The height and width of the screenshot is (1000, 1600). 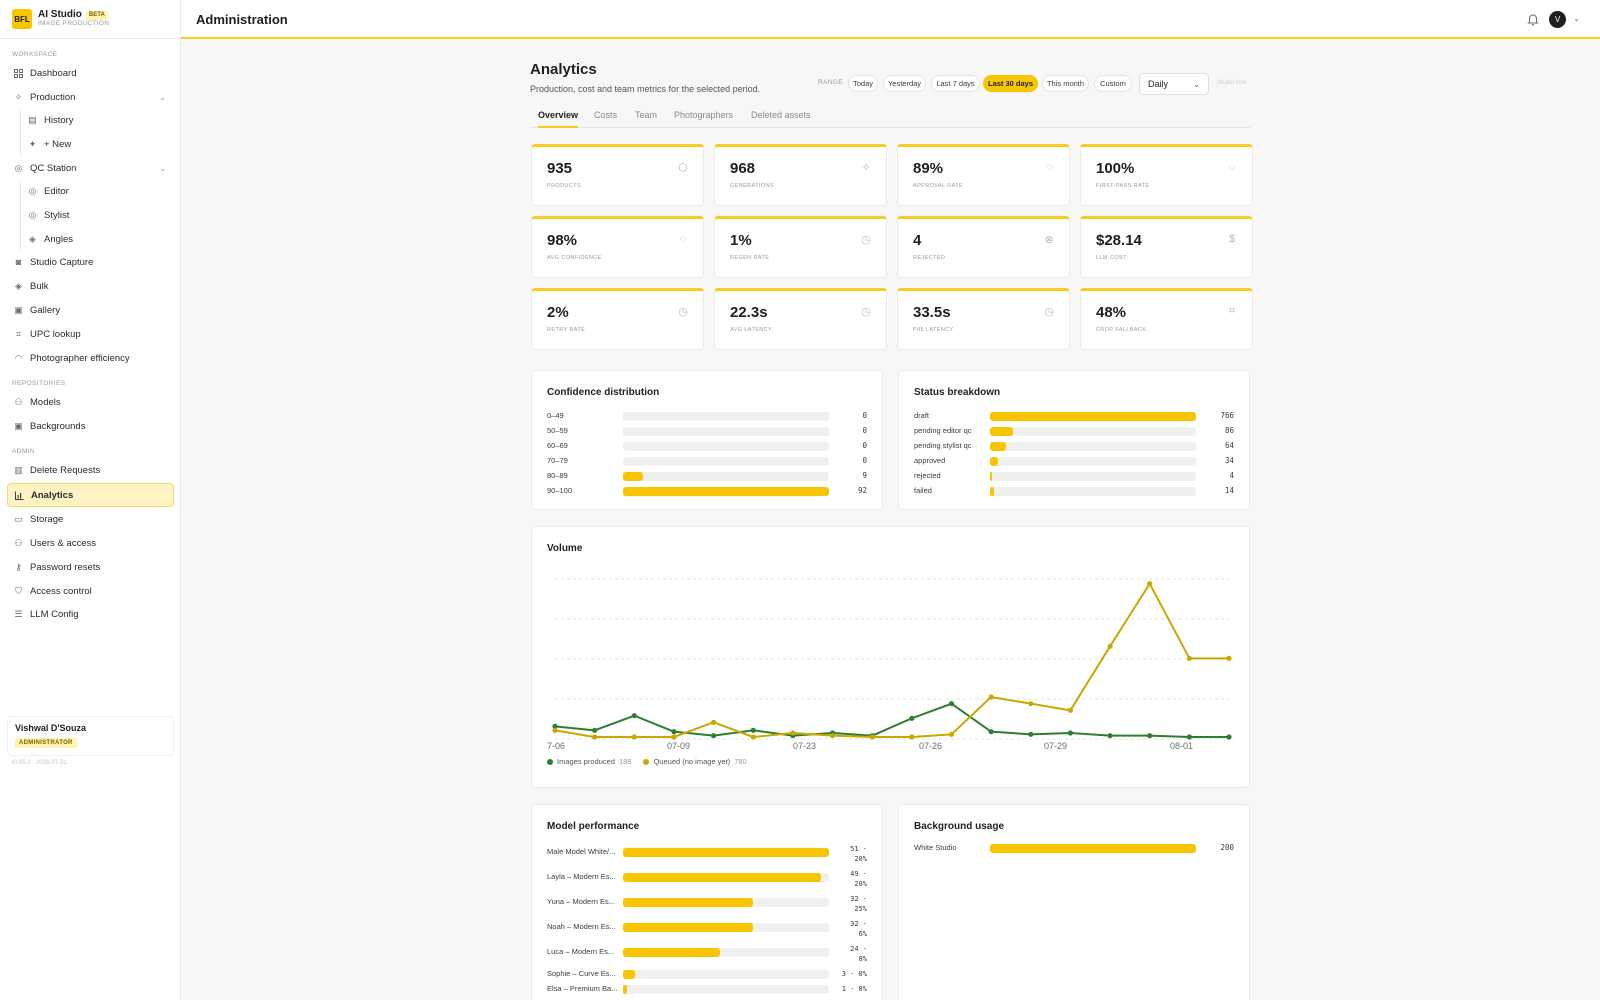 What do you see at coordinates (606, 115) in the screenshot?
I see `tab-costs: Costs` at bounding box center [606, 115].